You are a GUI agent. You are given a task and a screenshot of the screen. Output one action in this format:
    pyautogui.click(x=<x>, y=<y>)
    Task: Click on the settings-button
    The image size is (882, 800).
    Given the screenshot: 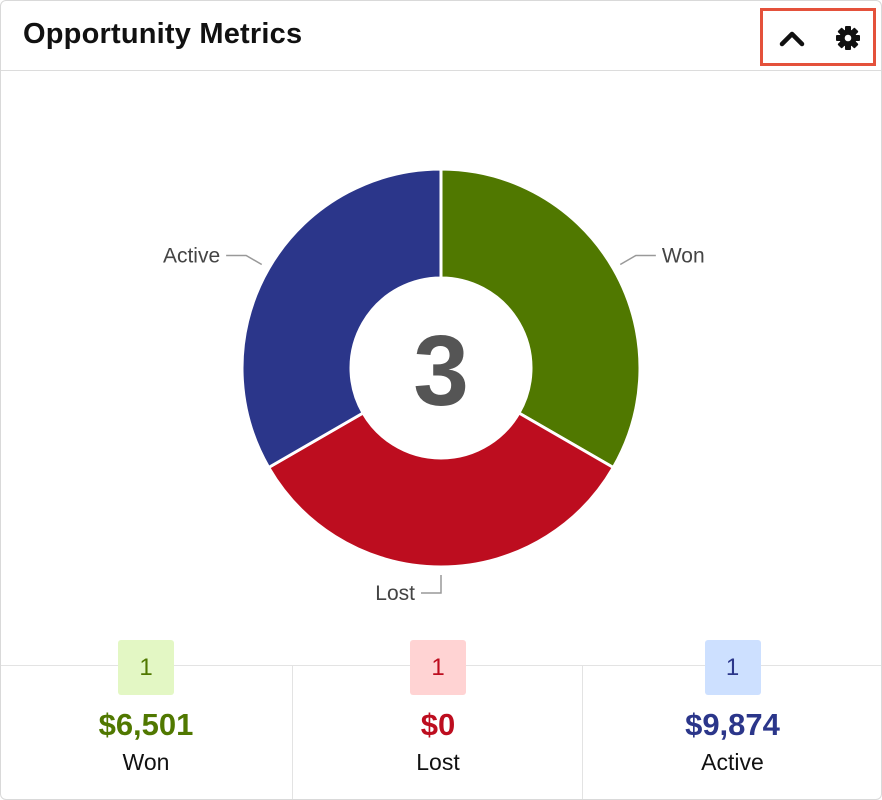 What is the action you would take?
    pyautogui.click(x=848, y=38)
    